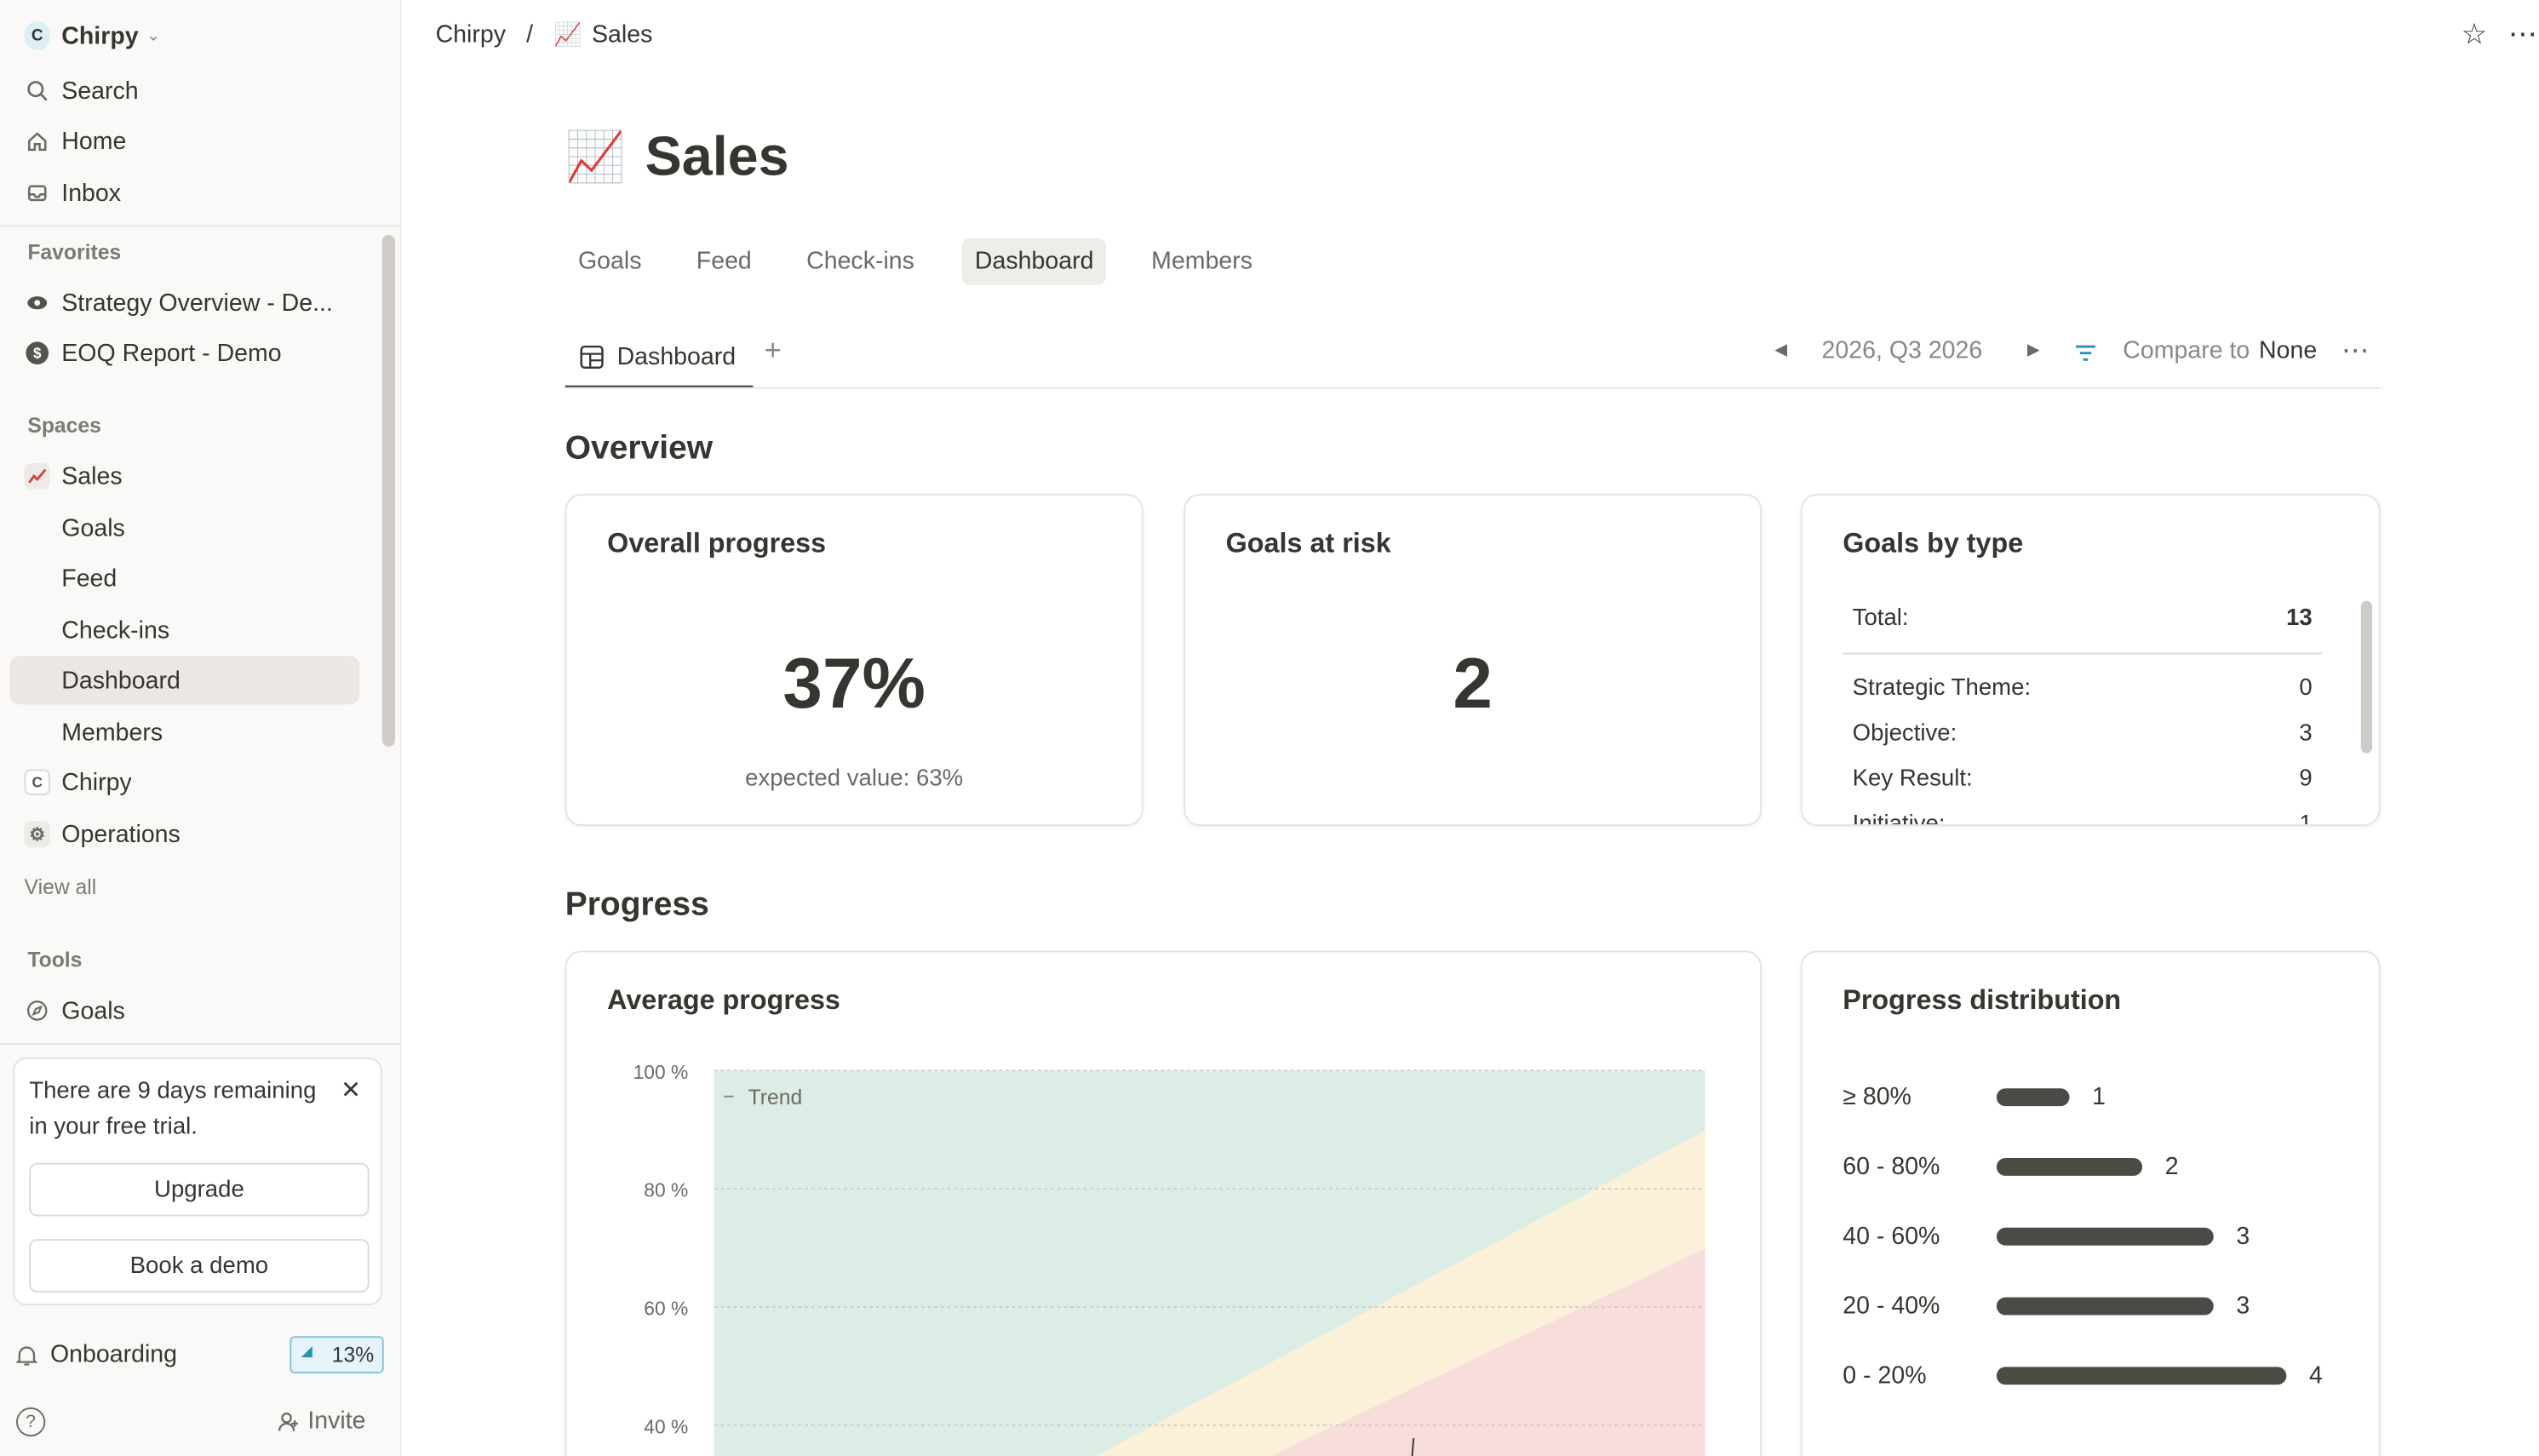  Describe the element at coordinates (352, 1090) in the screenshot. I see `close-icon: ✕` at that location.